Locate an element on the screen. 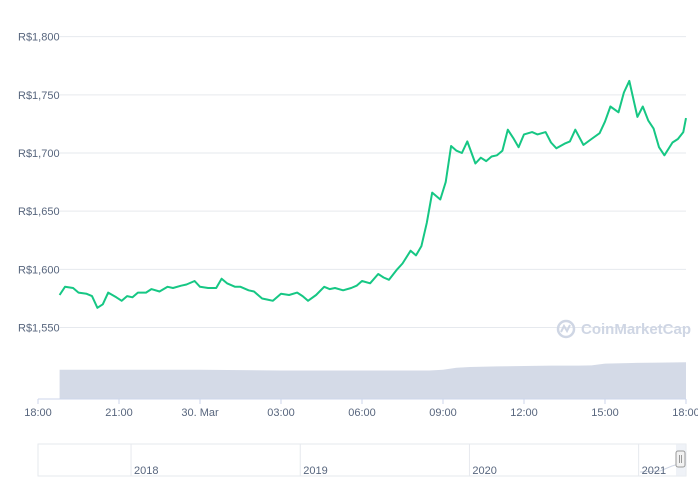 The width and height of the screenshot is (698, 490). x-tick-label: 03:00 is located at coordinates (281, 413).